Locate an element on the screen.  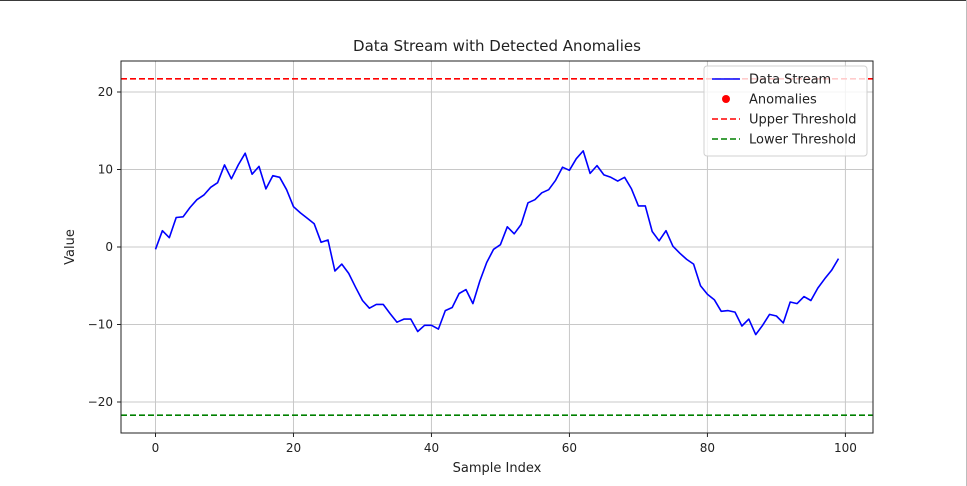
legend-swatch-anomalies is located at coordinates (726, 99).